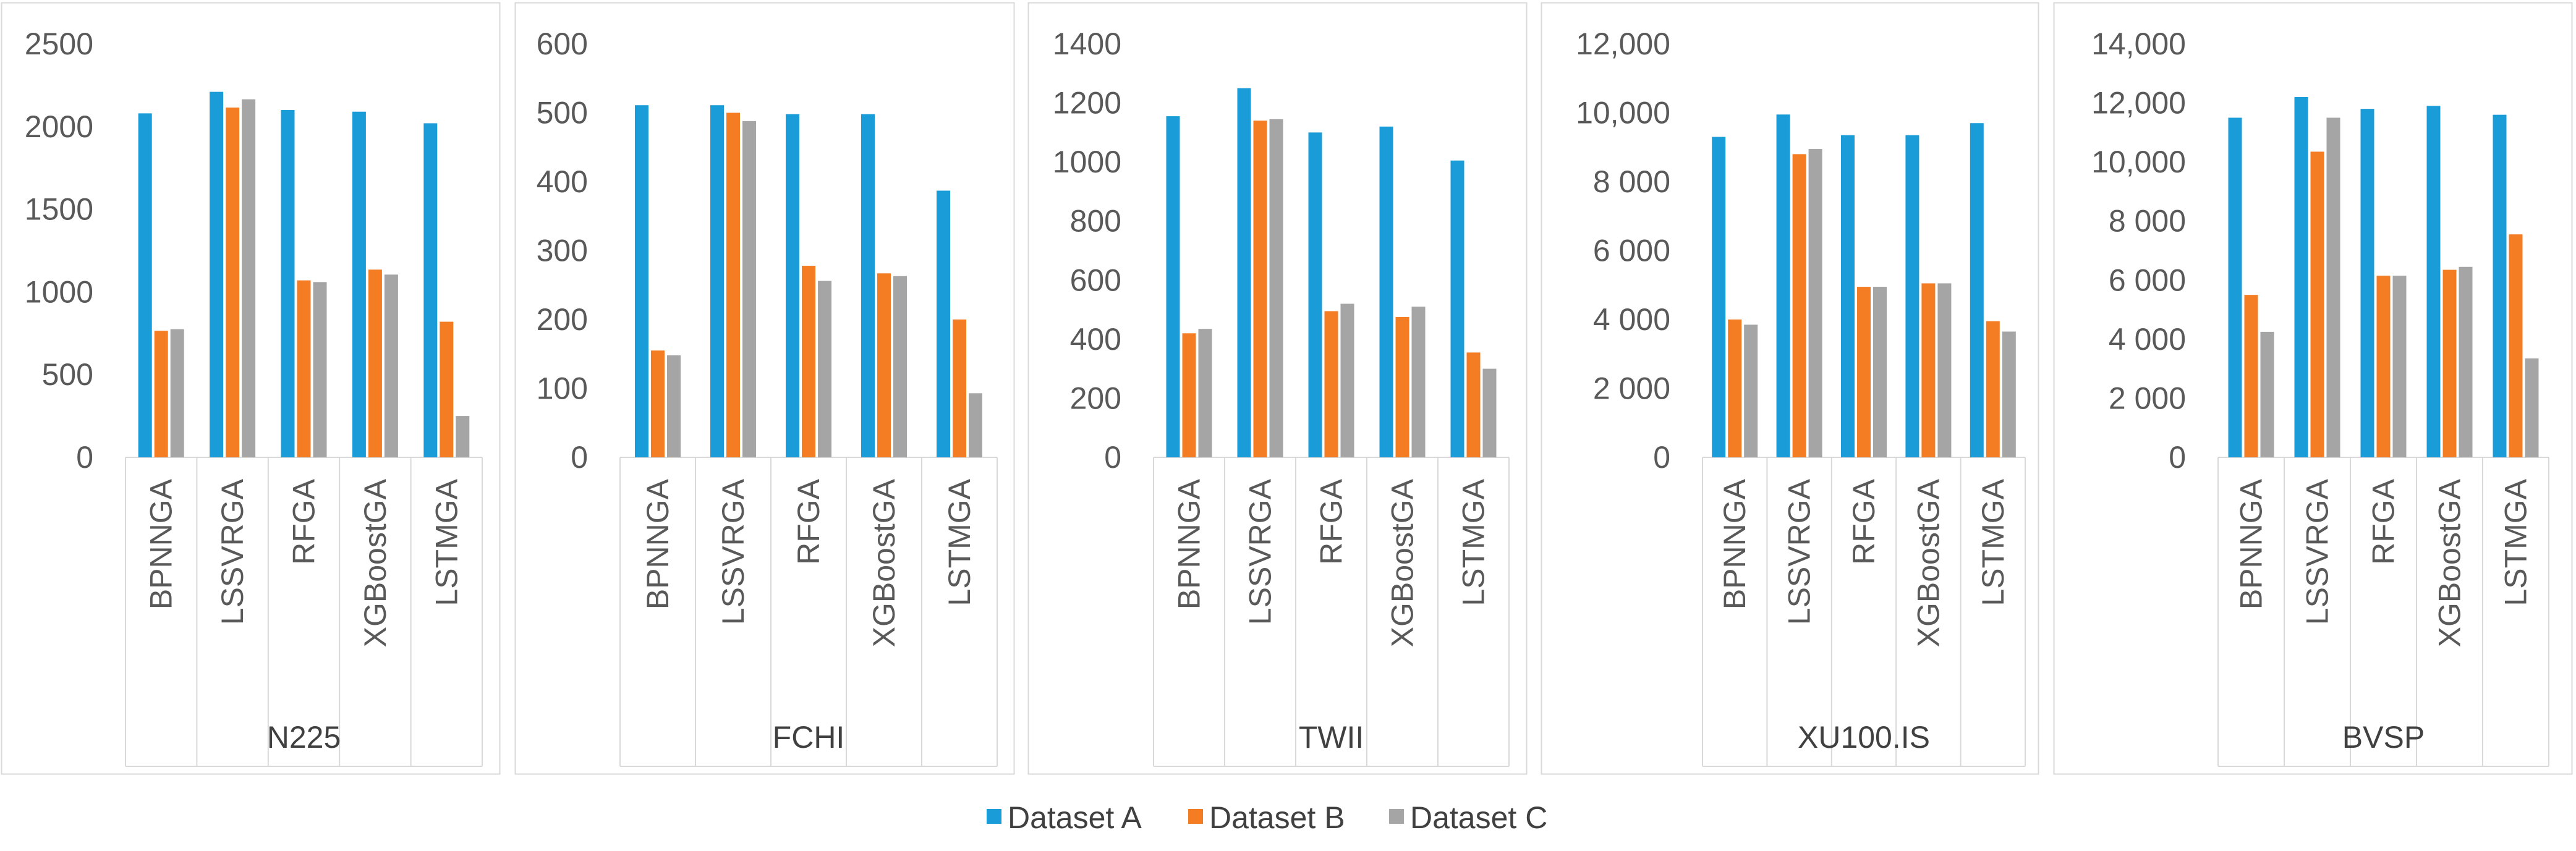  I want to click on y-tick-label: 600, so click(562, 44).